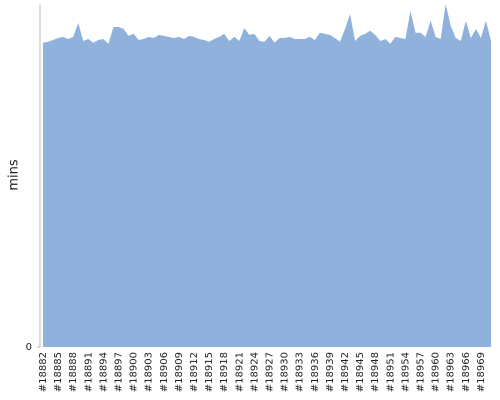  Describe the element at coordinates (481, 372) in the screenshot. I see `x-tick-label: #18969` at that location.